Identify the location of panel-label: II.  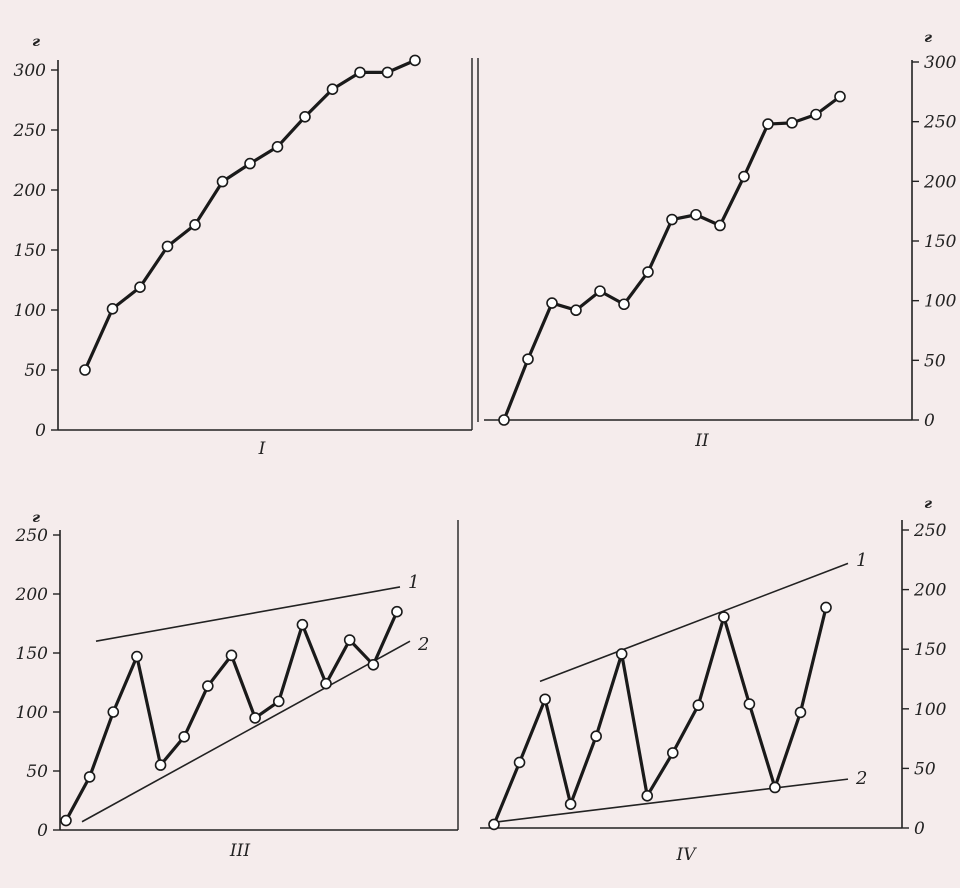
(701, 441).